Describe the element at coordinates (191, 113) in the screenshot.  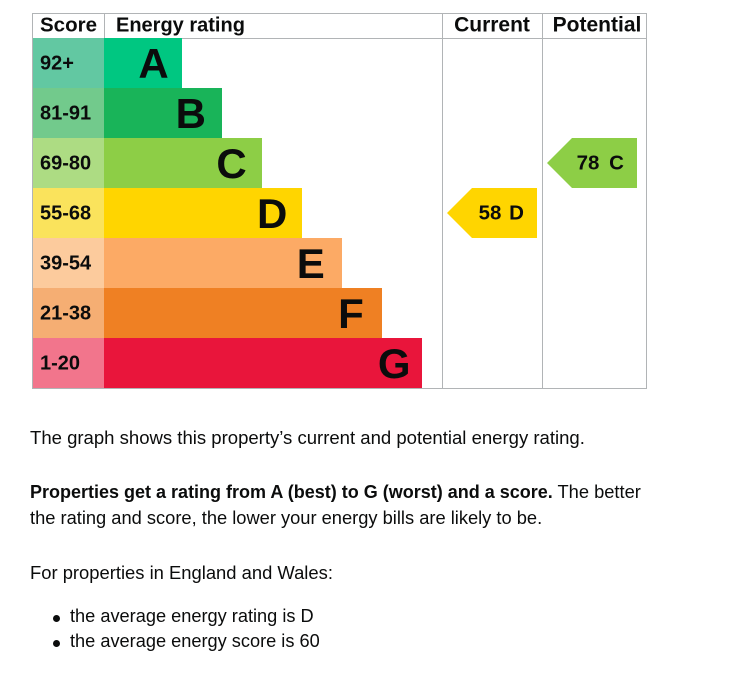
I see `svg-text: B` at that location.